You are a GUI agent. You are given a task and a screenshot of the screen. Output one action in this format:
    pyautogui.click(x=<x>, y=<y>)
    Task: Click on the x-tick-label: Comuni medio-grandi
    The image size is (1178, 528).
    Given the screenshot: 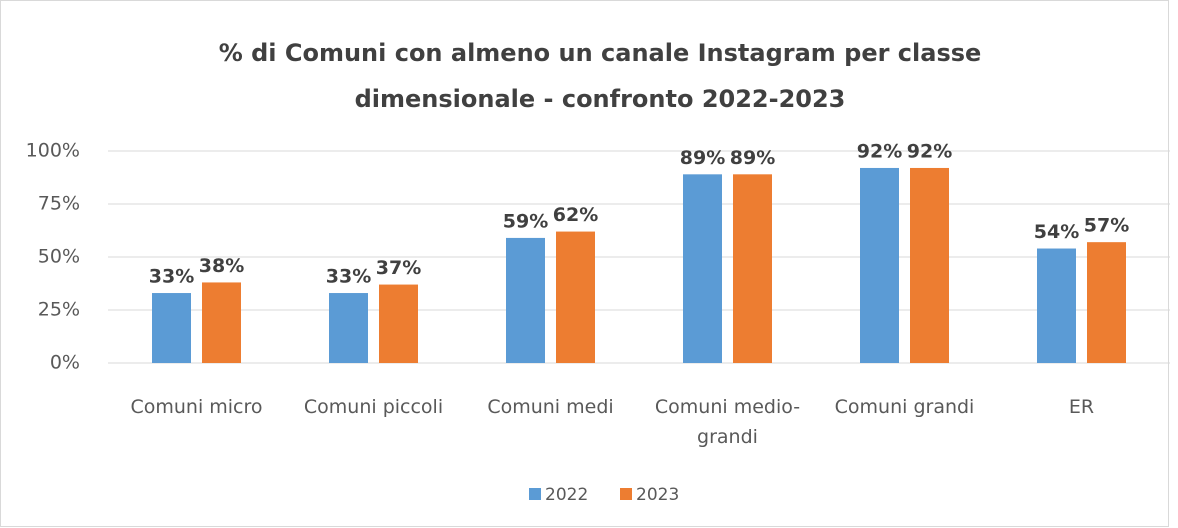 What is the action you would take?
    pyautogui.click(x=727, y=422)
    